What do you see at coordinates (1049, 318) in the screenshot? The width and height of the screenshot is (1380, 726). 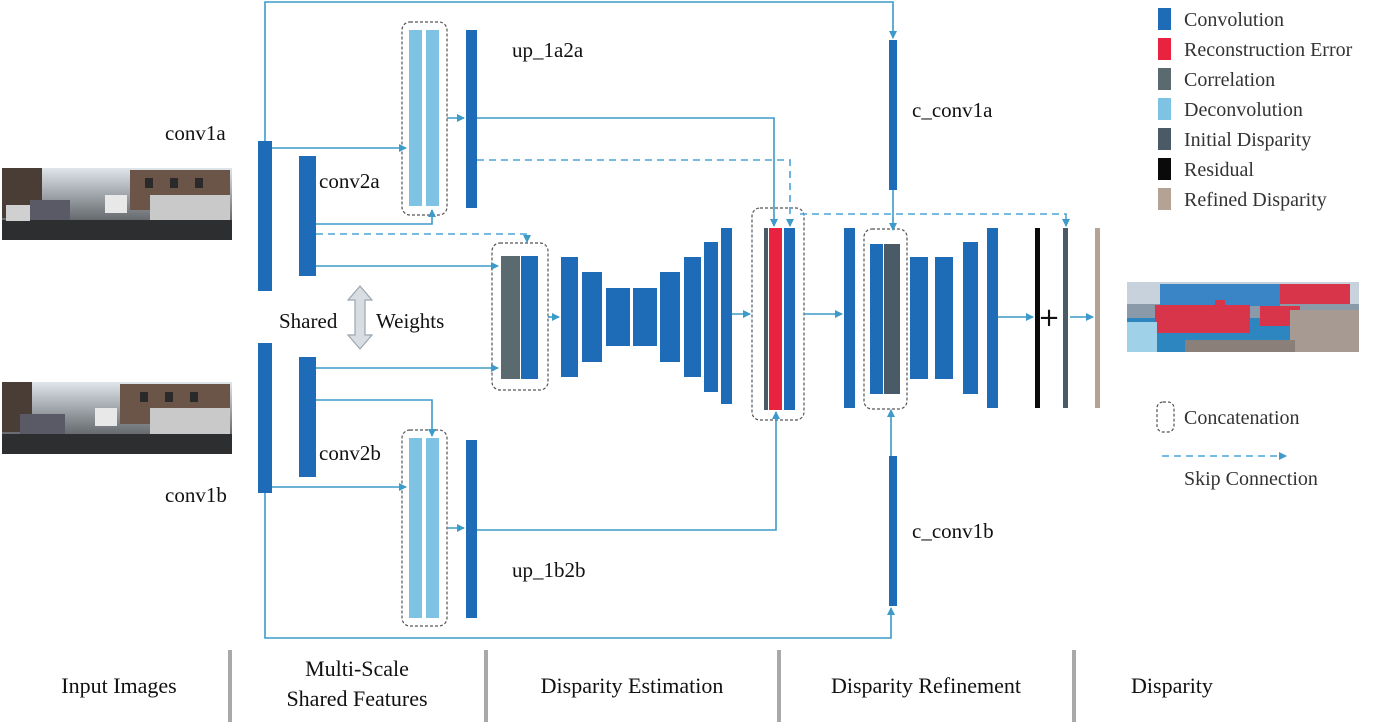 I see `plus-sign: +` at bounding box center [1049, 318].